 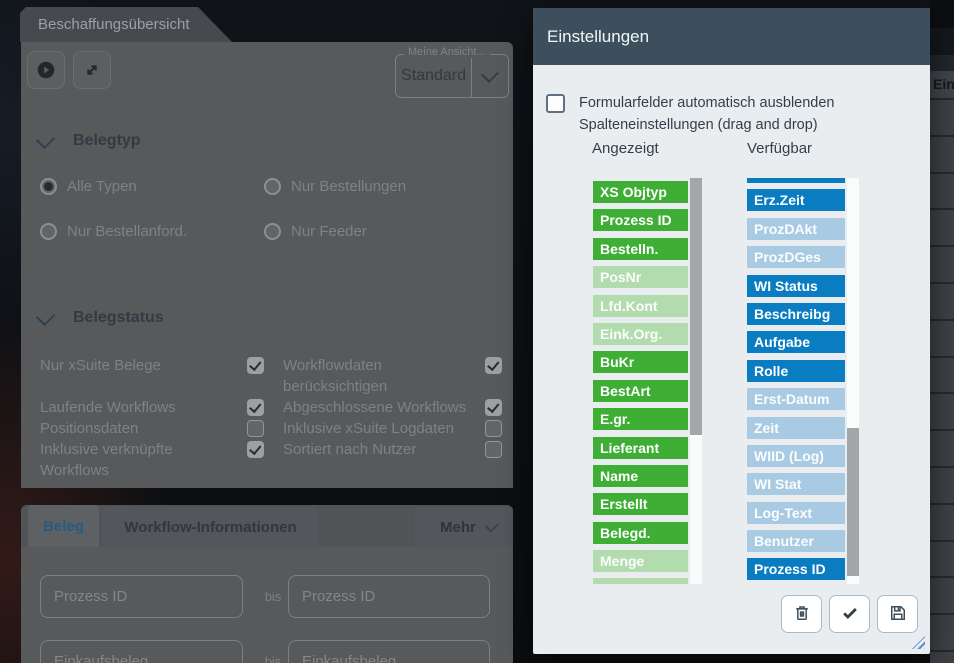 I want to click on view-selector-value: Standard, so click(x=434, y=76).